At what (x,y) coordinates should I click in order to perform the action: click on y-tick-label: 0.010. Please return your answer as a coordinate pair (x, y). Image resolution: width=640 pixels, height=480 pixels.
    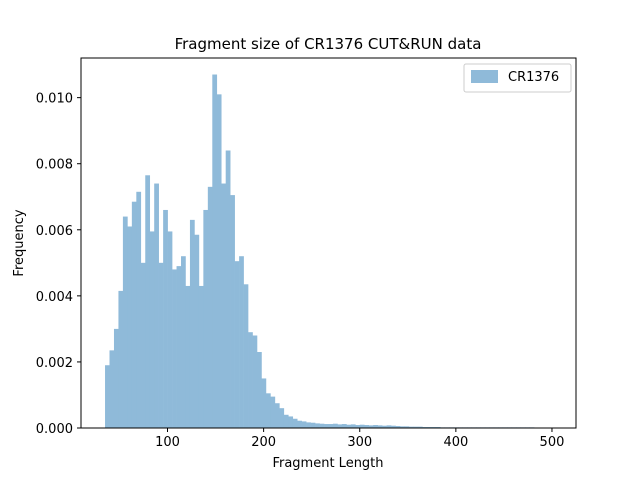
    Looking at the image, I should click on (54, 99).